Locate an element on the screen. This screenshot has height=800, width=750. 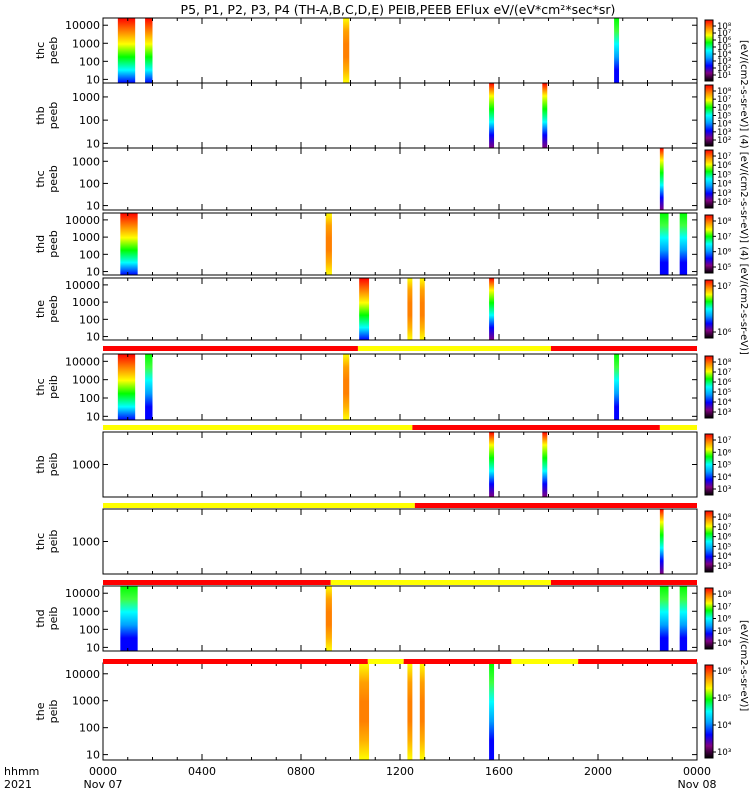
time-tick-label: 1600 is located at coordinates (499, 771).